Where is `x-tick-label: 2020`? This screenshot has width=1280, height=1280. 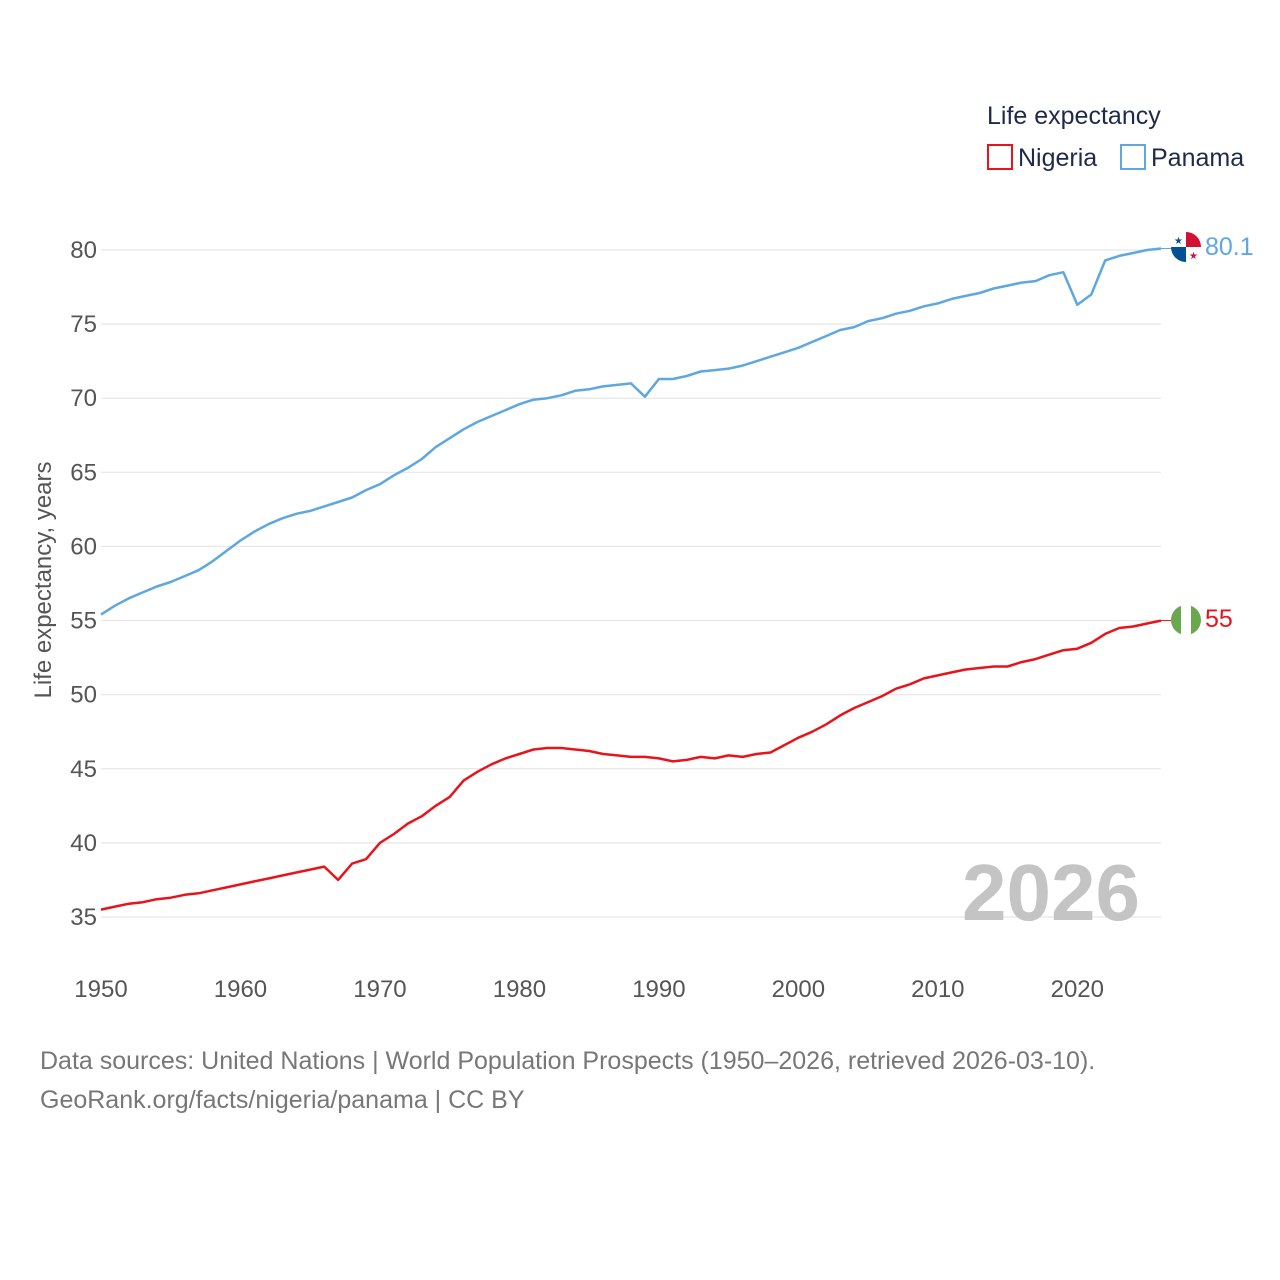
x-tick-label: 2020 is located at coordinates (1077, 989).